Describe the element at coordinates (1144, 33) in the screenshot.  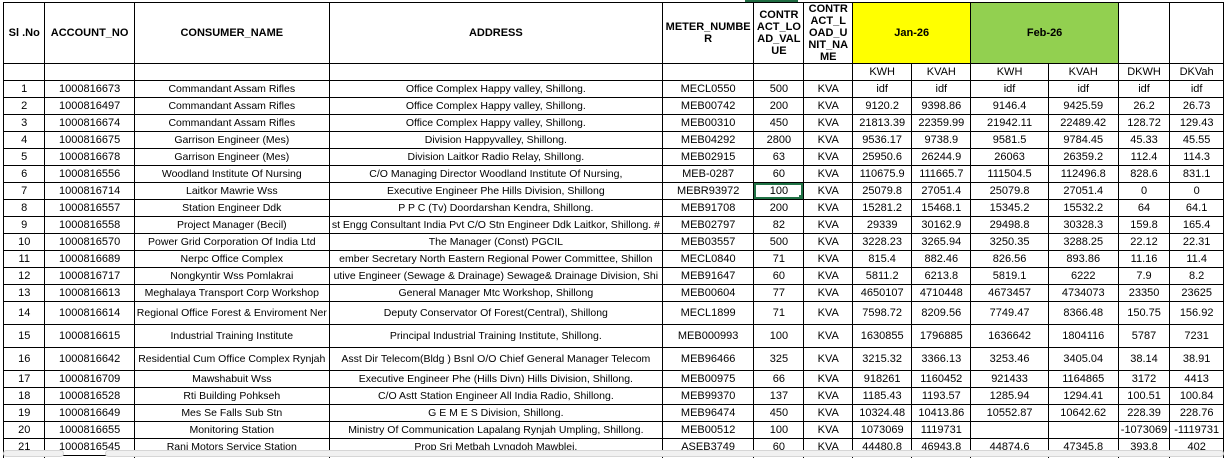
I see `header-blank-dkwh` at that location.